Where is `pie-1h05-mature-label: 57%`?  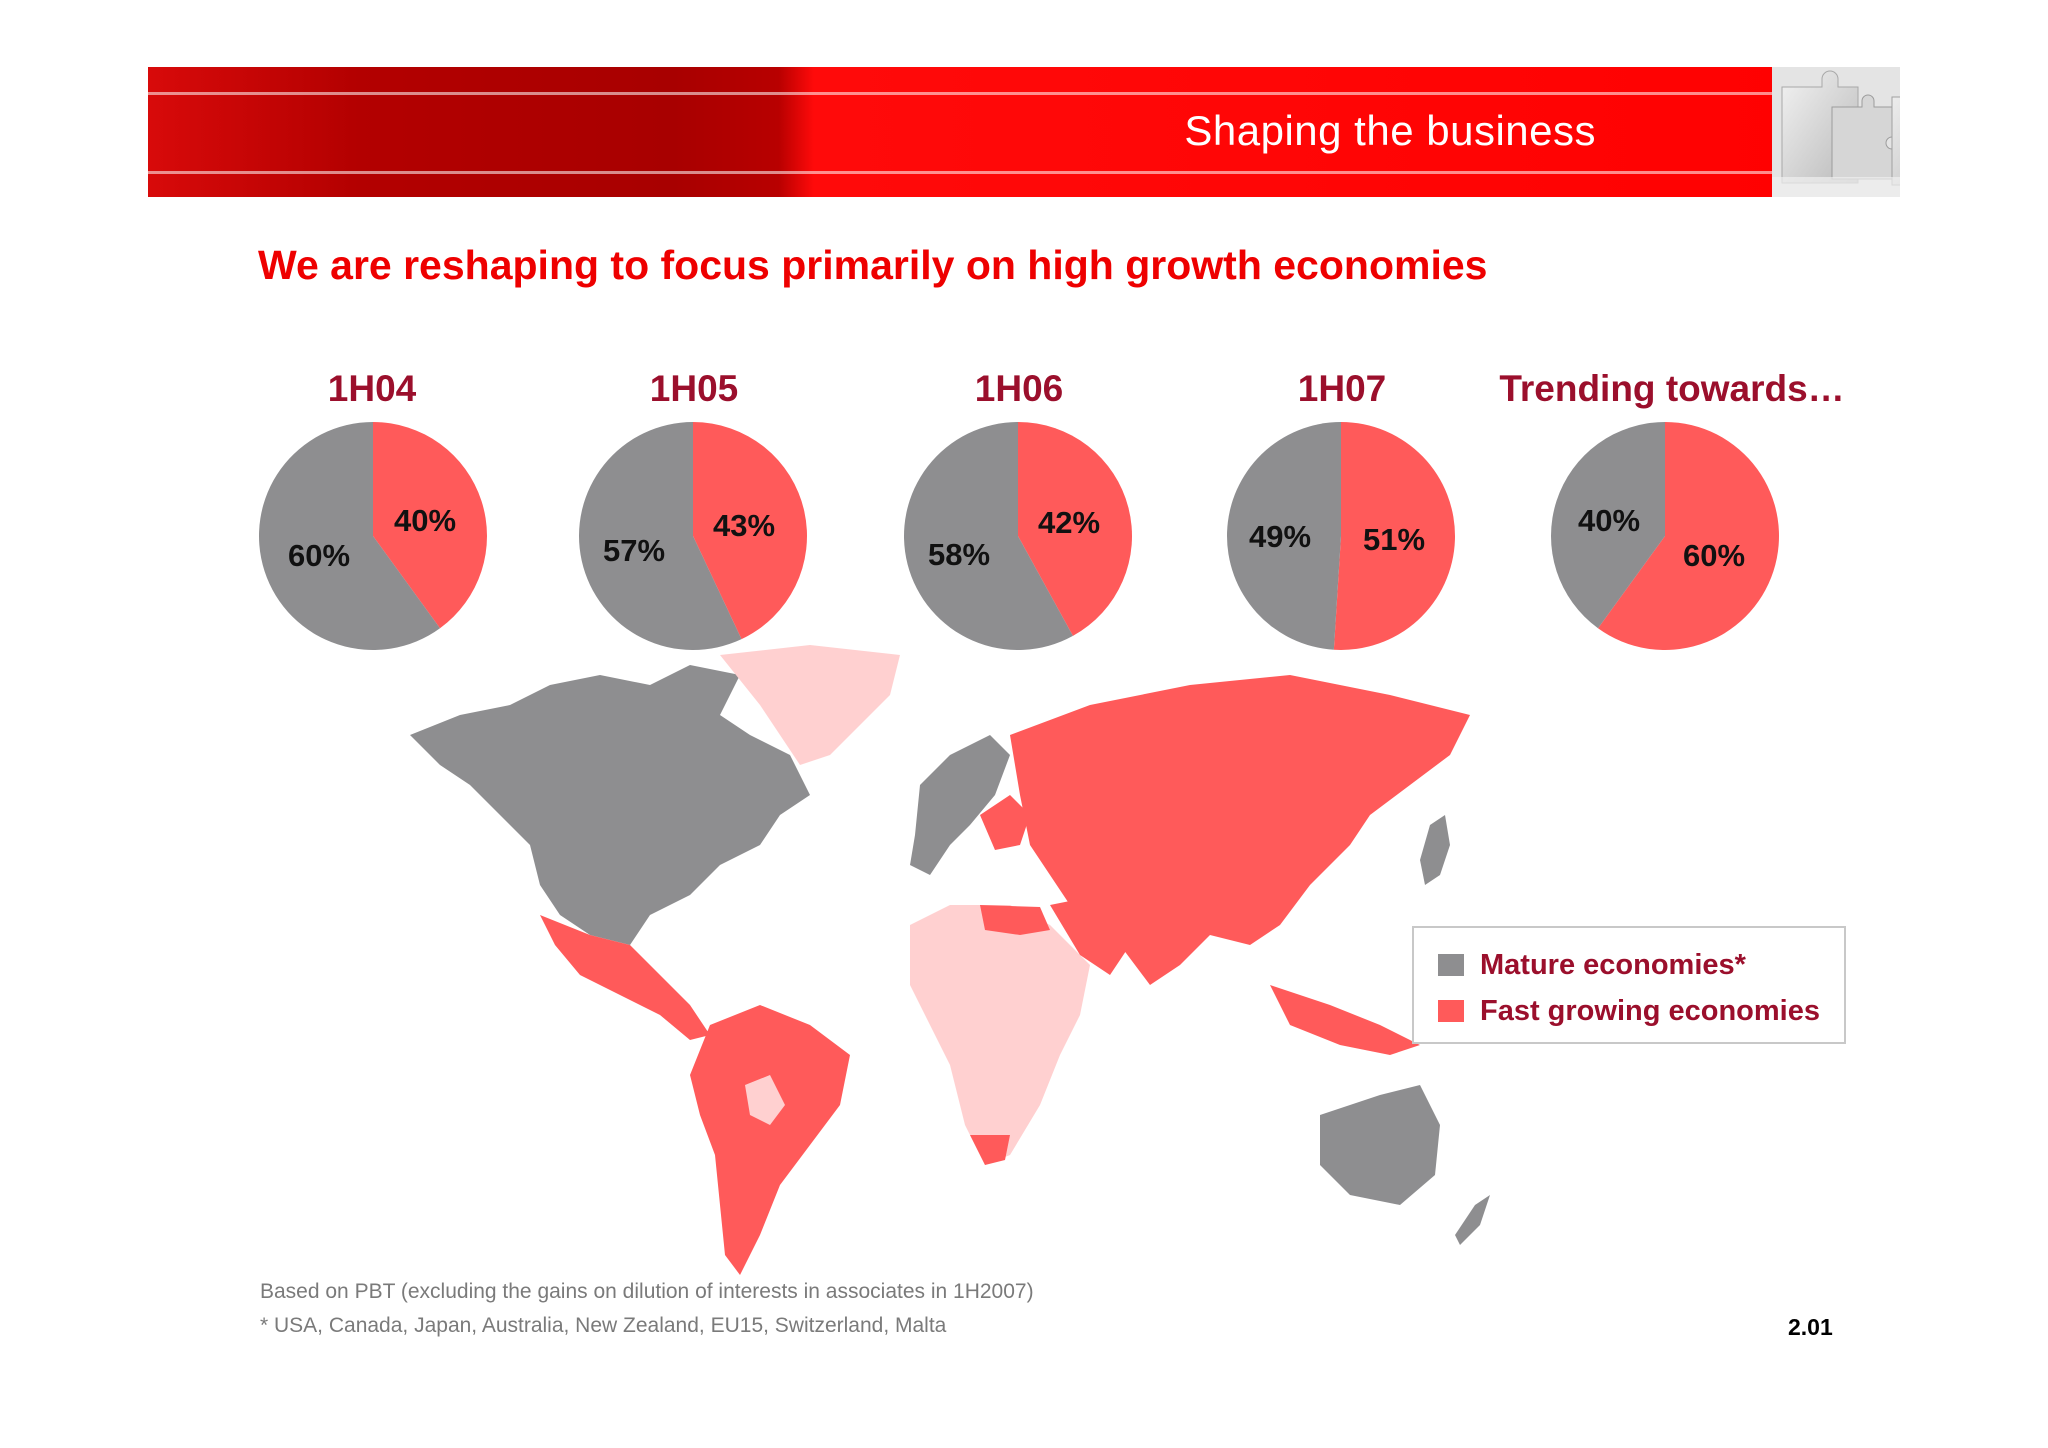
pie-1h05-mature-label: 57% is located at coordinates (634, 550).